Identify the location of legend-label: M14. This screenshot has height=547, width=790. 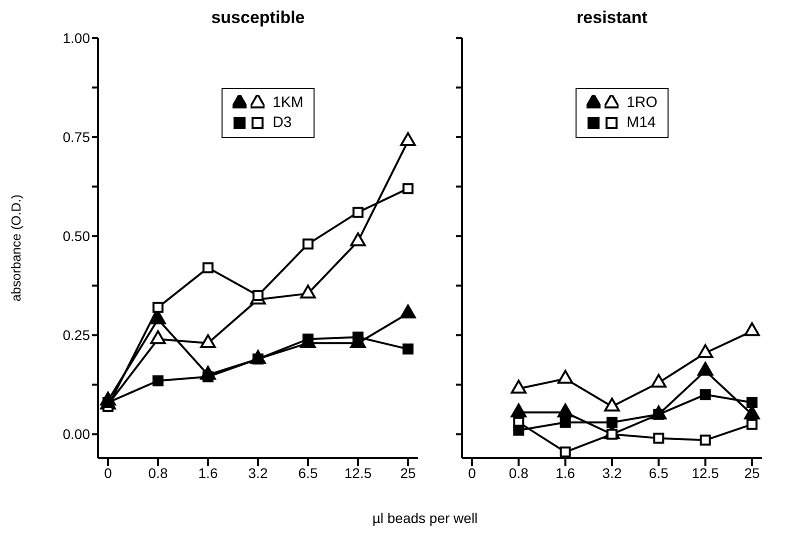
(641, 123).